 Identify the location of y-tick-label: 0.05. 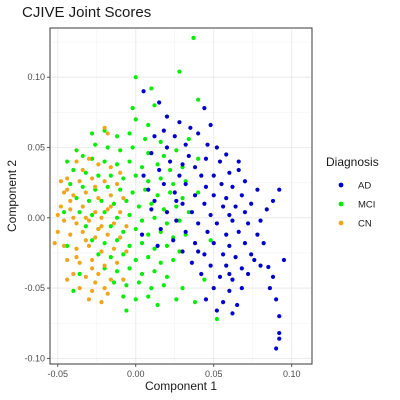
(36, 147).